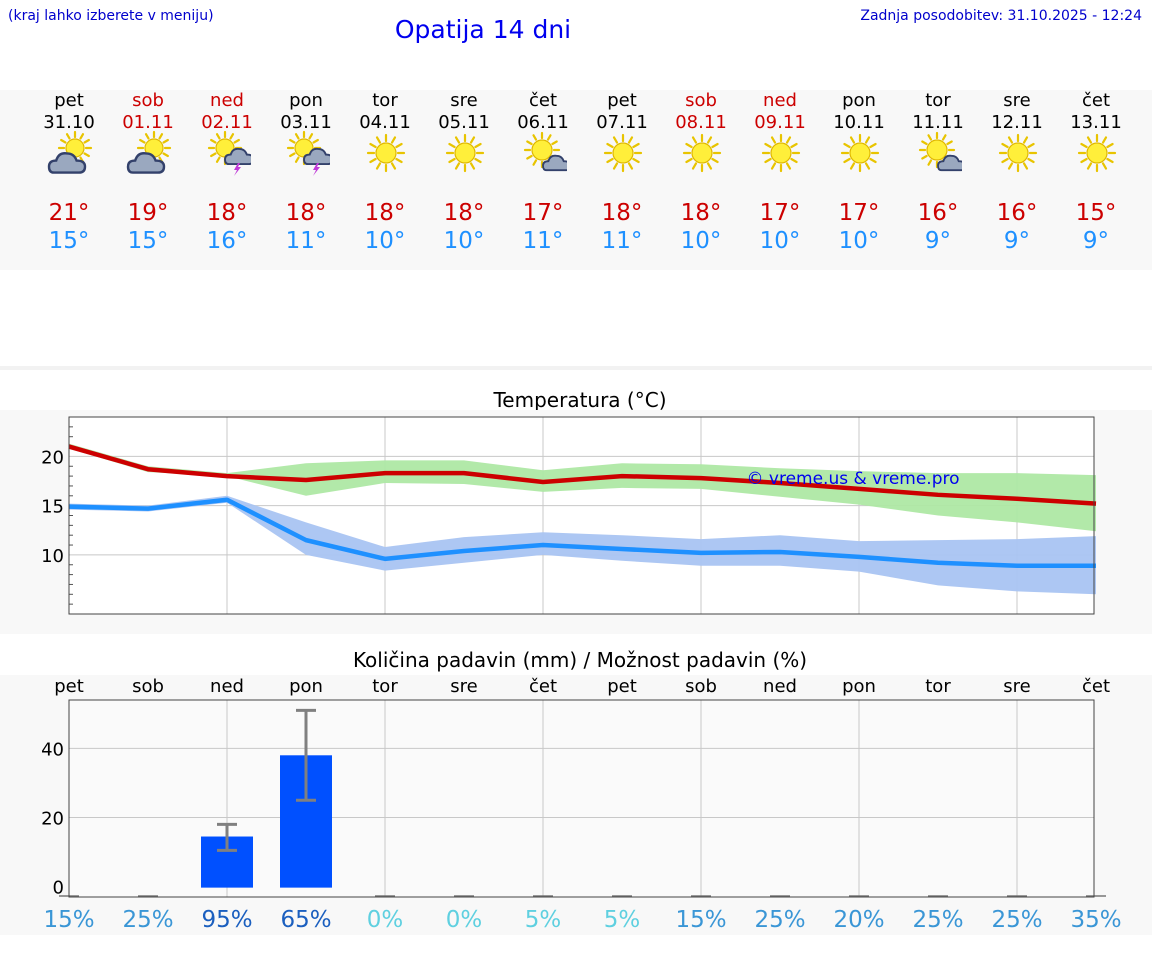 The image size is (1152, 975). What do you see at coordinates (1096, 213) in the screenshot?
I see `max-temp: 15°` at bounding box center [1096, 213].